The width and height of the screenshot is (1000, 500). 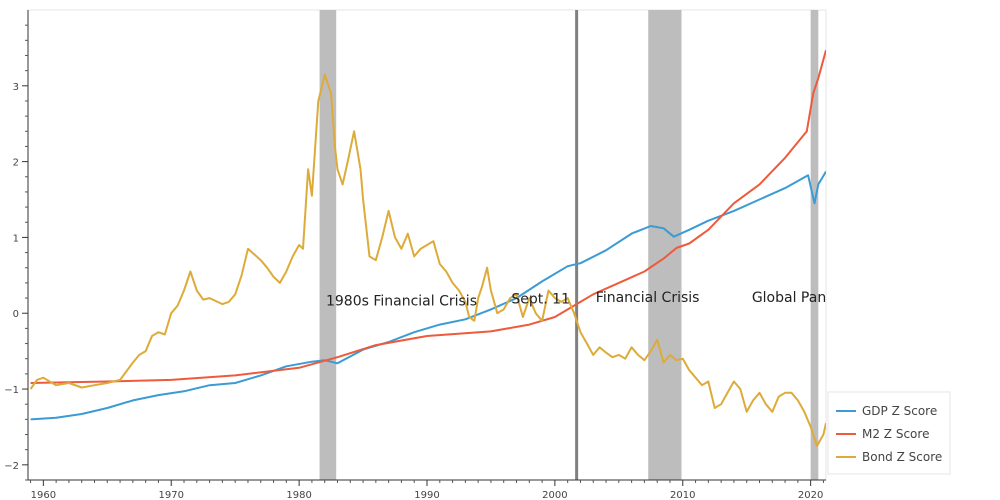 What do you see at coordinates (902, 457) in the screenshot?
I see `legend-label: Bond Z Score` at bounding box center [902, 457].